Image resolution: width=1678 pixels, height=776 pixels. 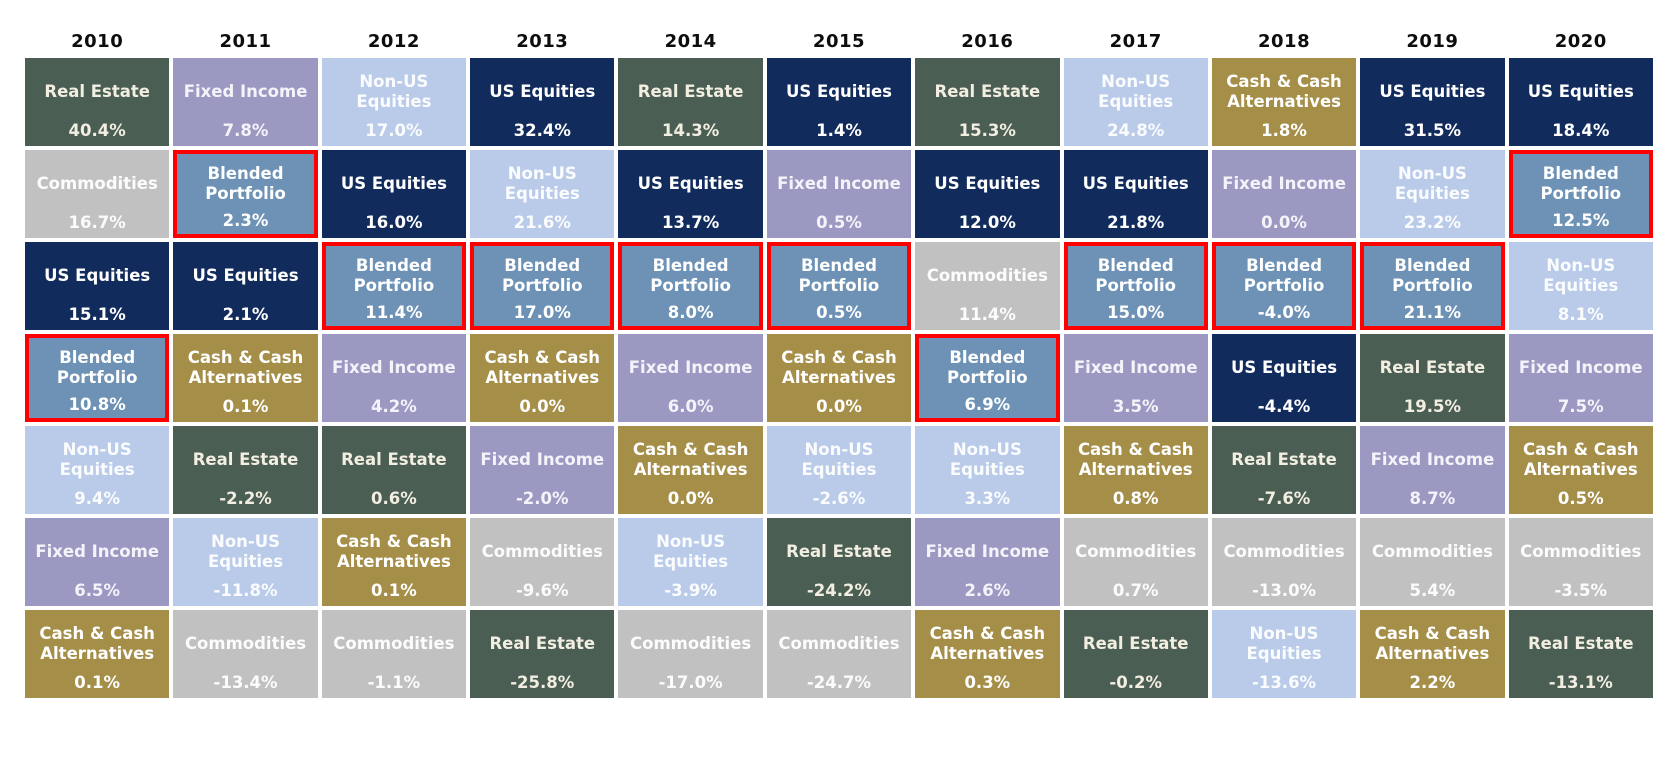 I want to click on return-value: 8.7%, so click(x=1432, y=498).